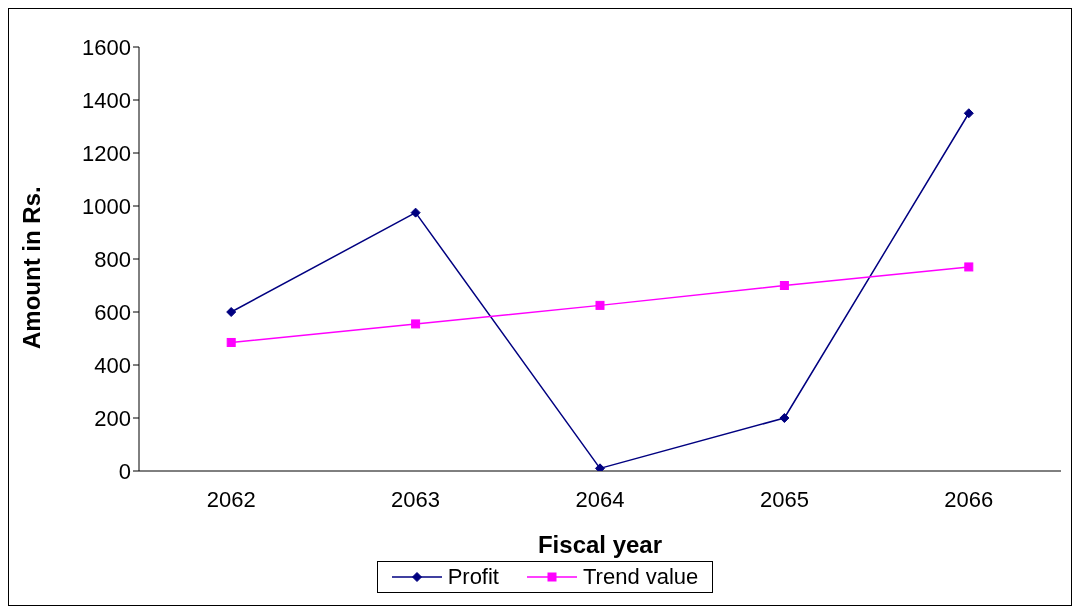 Image resolution: width=1080 pixels, height=614 pixels. Describe the element at coordinates (112, 365) in the screenshot. I see `y-tick-label: 400` at that location.